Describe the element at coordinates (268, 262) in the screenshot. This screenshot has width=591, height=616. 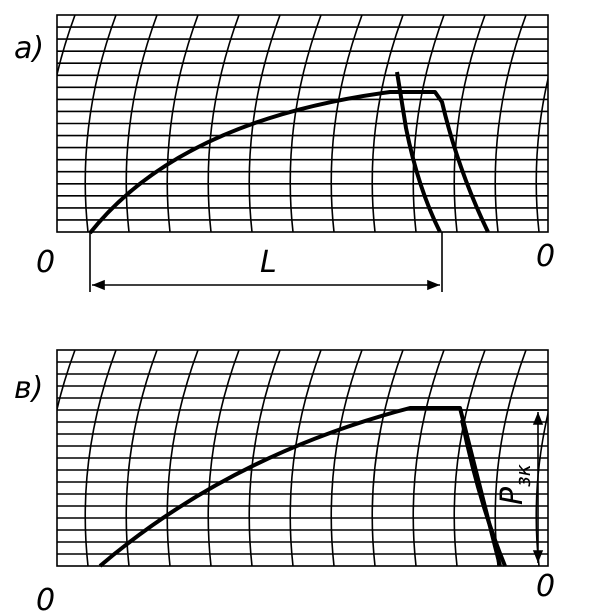
I see `dimension-label: L` at that location.